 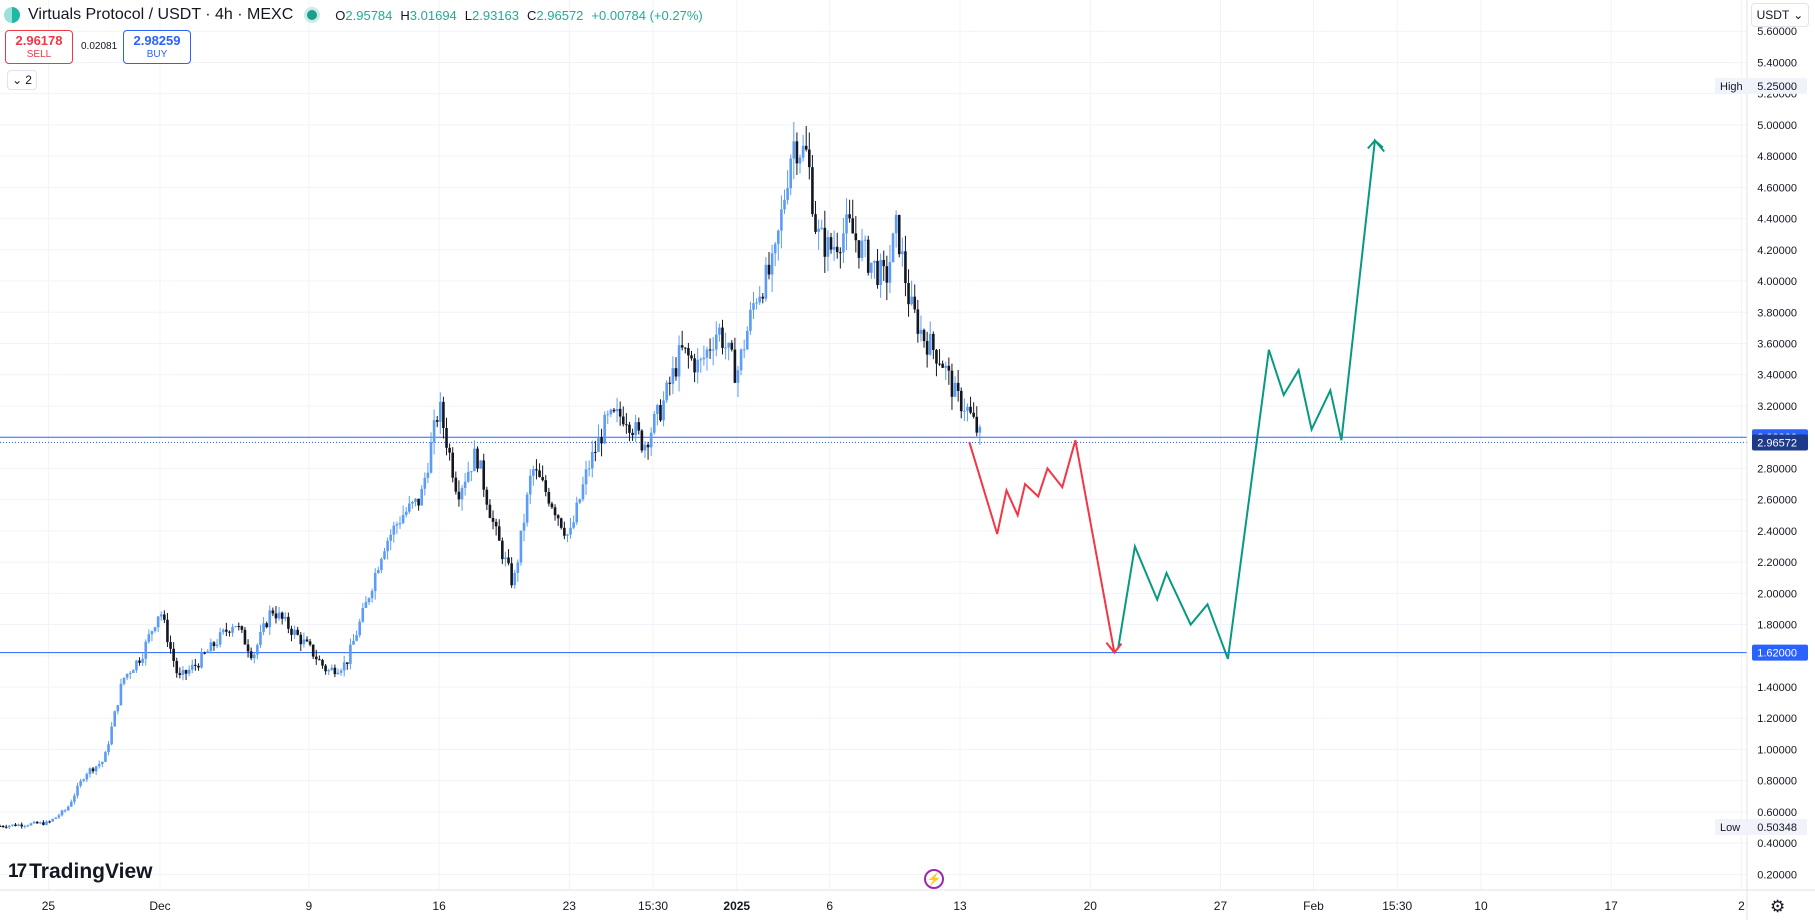 What do you see at coordinates (1397, 906) in the screenshot?
I see `x-tick-label: 15:30` at bounding box center [1397, 906].